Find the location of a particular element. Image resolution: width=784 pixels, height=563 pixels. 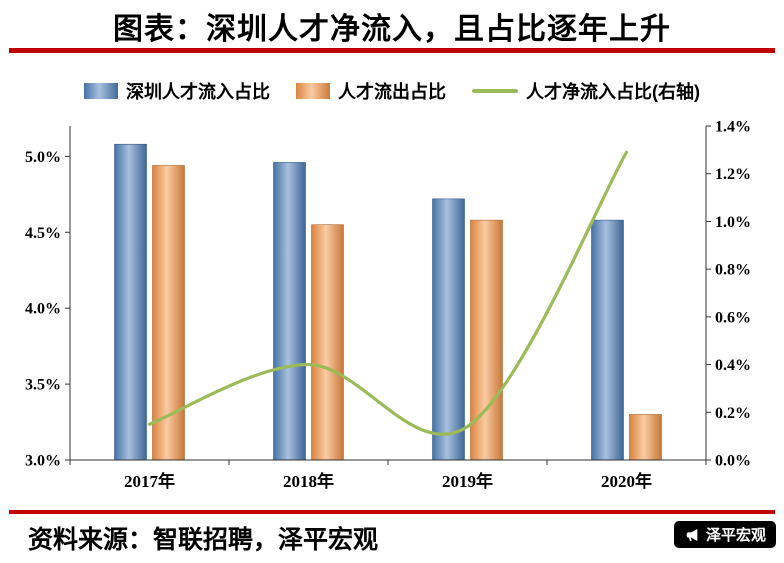

left-axis-tick: 3.0% is located at coordinates (43, 461).